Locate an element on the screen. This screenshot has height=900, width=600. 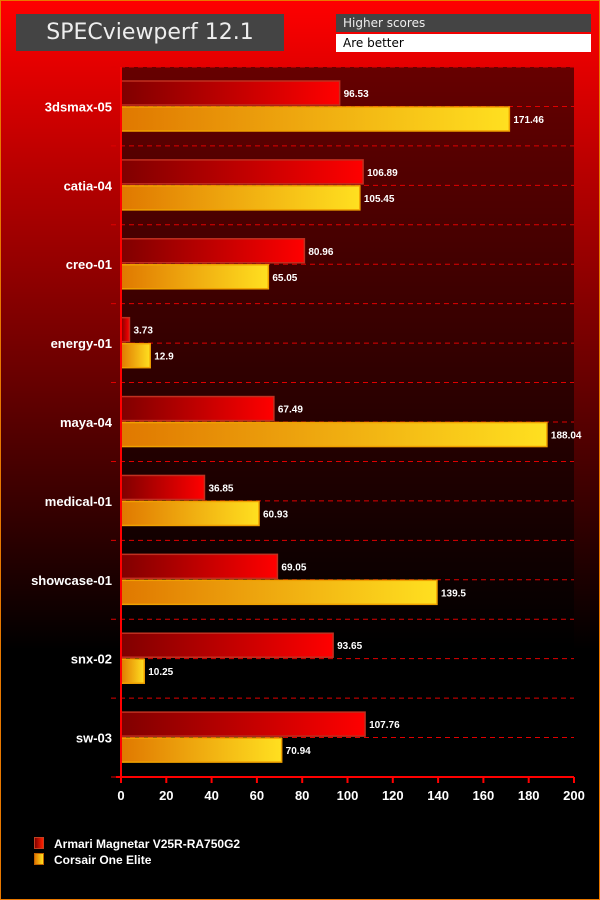
legend-swatch-yellow is located at coordinates (39, 859).